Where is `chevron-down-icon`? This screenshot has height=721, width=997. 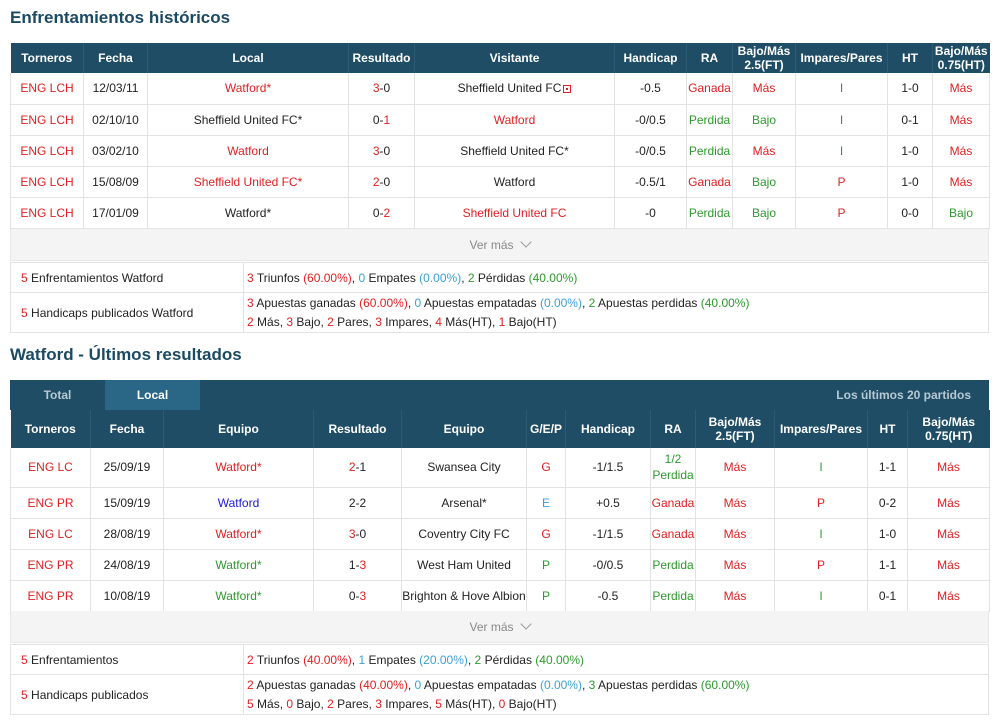 chevron-down-icon is located at coordinates (525, 242).